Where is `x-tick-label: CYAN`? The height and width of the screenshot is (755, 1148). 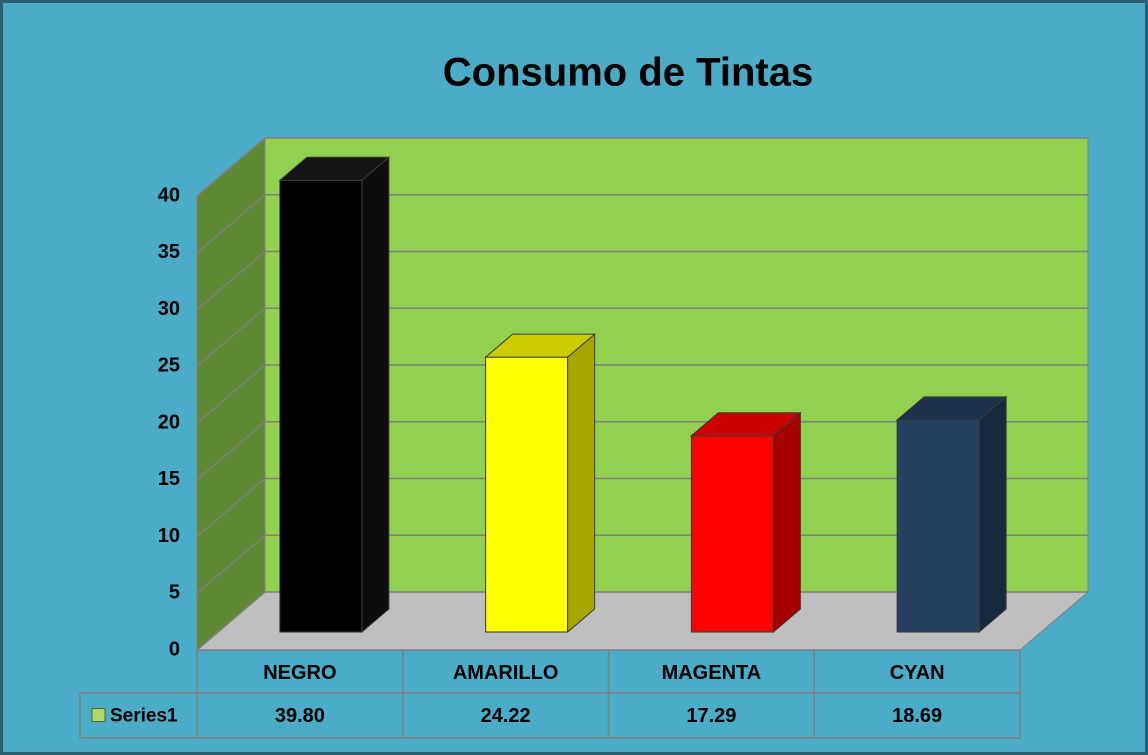
x-tick-label: CYAN is located at coordinates (917, 673).